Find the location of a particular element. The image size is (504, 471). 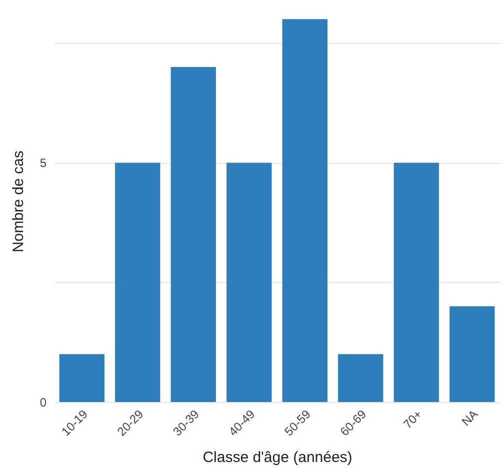

x-axis-title: Classe d'âge (années) is located at coordinates (277, 457).